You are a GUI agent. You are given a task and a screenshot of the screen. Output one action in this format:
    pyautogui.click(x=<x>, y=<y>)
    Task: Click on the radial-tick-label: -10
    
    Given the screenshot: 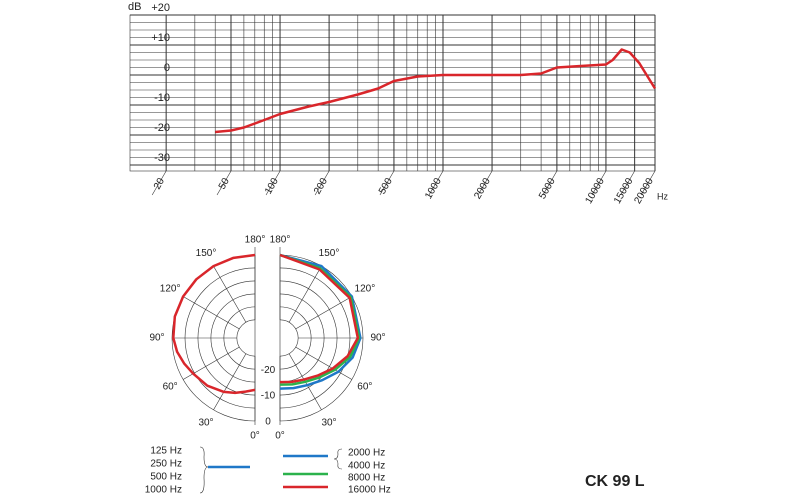 What is the action you would take?
    pyautogui.click(x=268, y=396)
    